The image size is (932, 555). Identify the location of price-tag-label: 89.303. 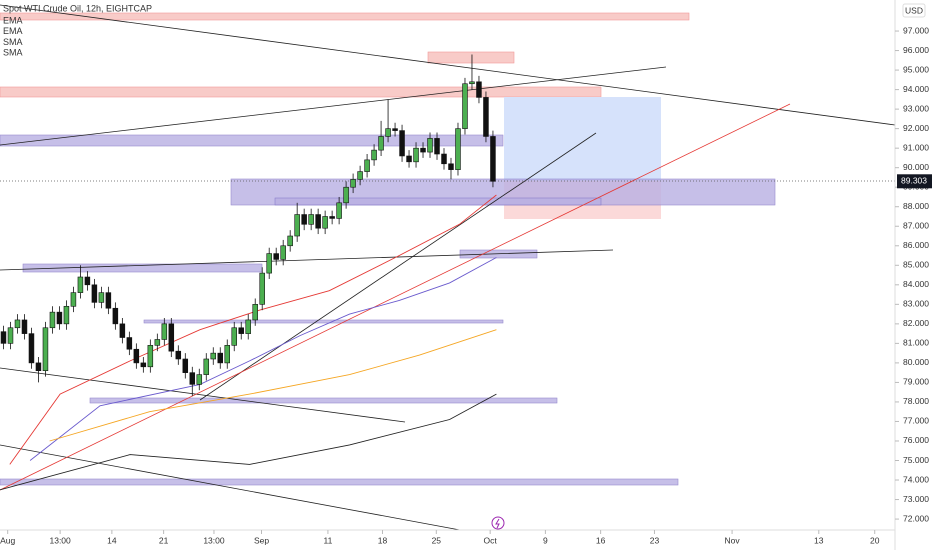
(914, 181).